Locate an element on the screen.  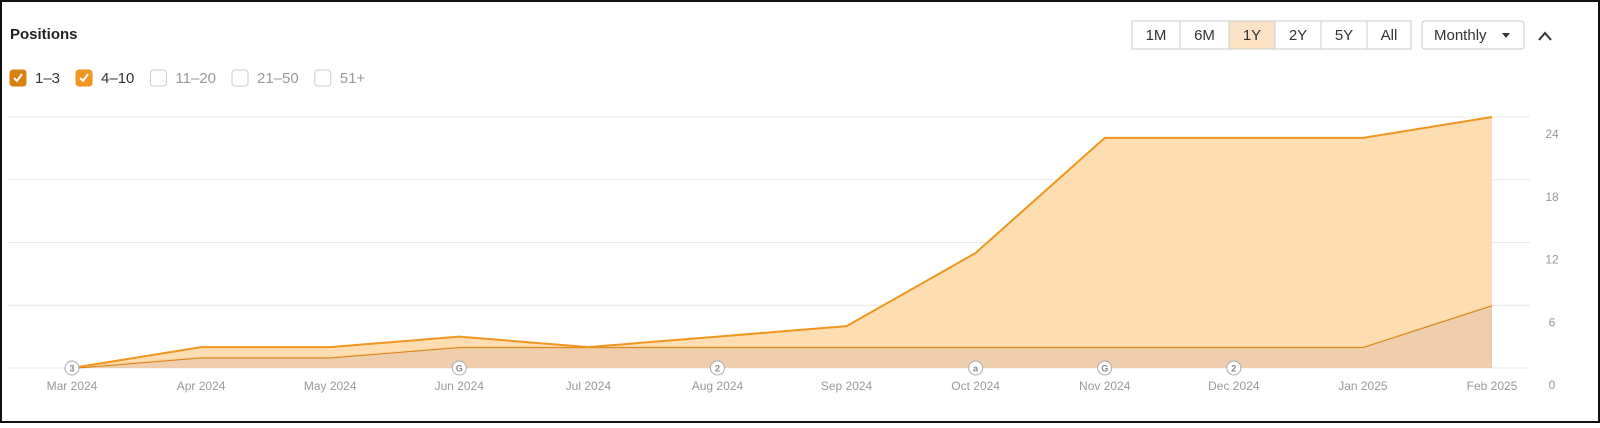
x-tick-label: Apr 2024 is located at coordinates (201, 386).